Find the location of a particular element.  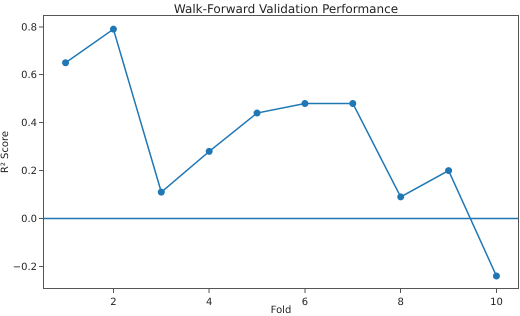

y-tick-label: 0.2 is located at coordinates (29, 172).